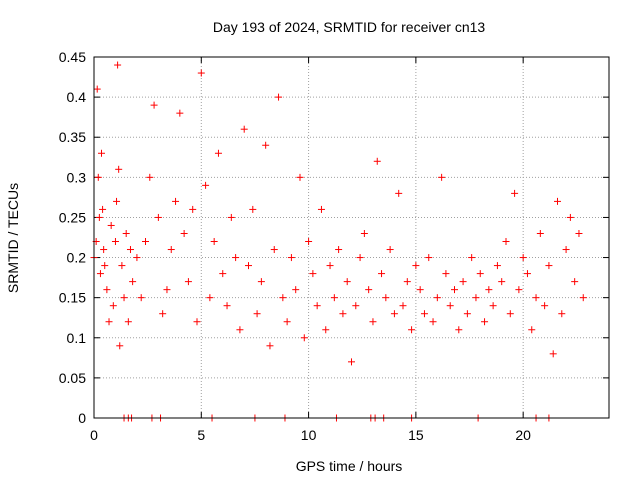 The image size is (640, 485). Describe the element at coordinates (72, 378) in the screenshot. I see `y-tick-label: 0.05` at that location.